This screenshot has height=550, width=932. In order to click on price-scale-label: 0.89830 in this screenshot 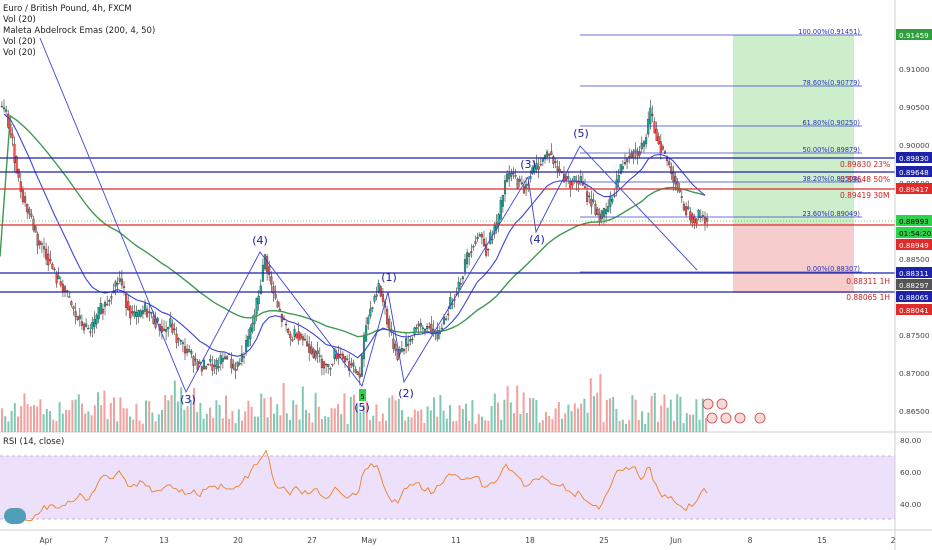, I will do `click(914, 158)`.